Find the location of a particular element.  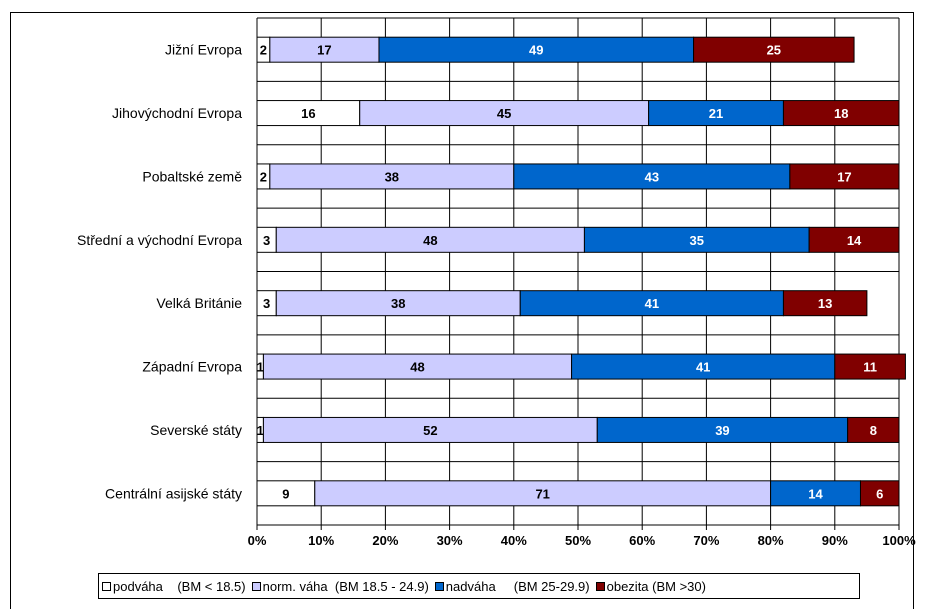

data-label: 71 is located at coordinates (542, 493).